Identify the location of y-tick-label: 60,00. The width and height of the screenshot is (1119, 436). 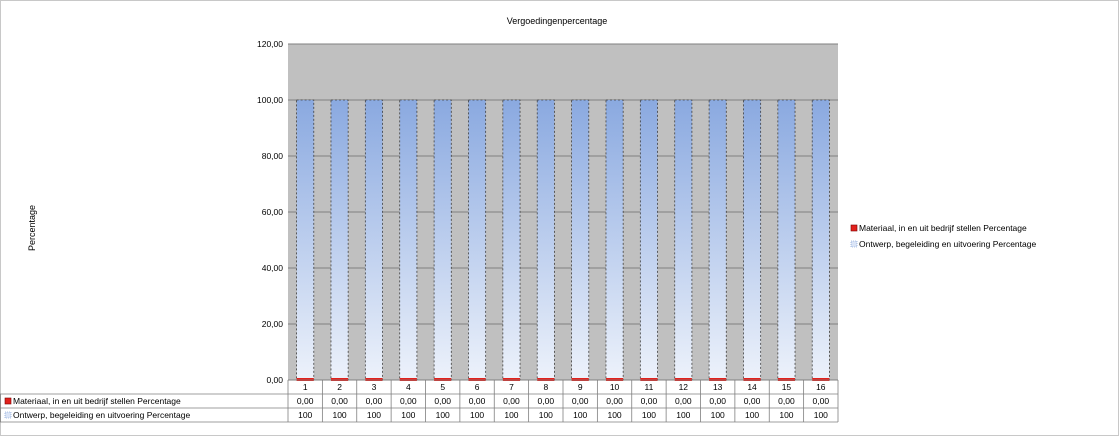
(273, 212).